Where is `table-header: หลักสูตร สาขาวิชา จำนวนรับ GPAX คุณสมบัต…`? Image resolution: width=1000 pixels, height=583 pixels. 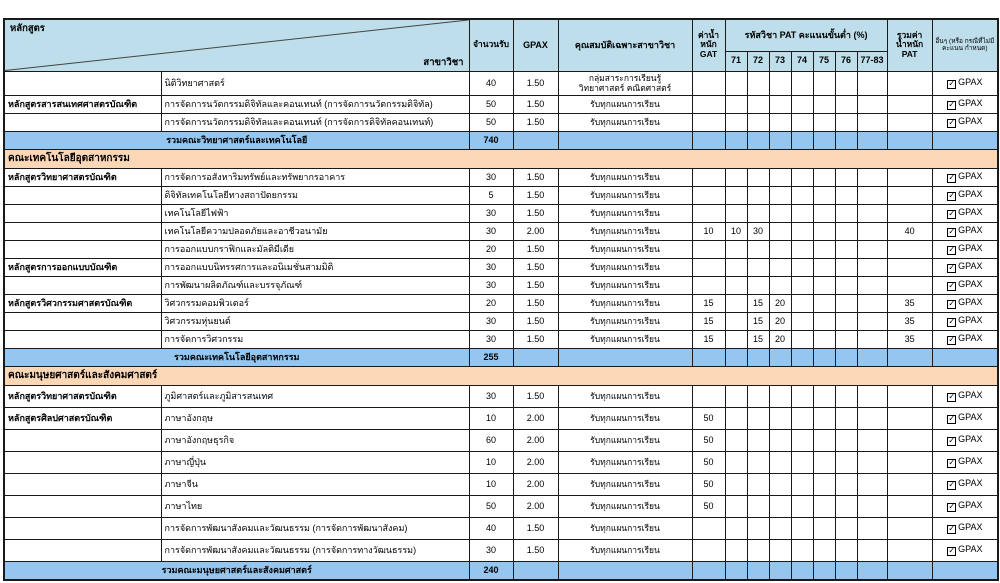
table-header: หลักสูตร สาขาวิชา จำนวนรับ GPAX คุณสมบัต… is located at coordinates (501, 45).